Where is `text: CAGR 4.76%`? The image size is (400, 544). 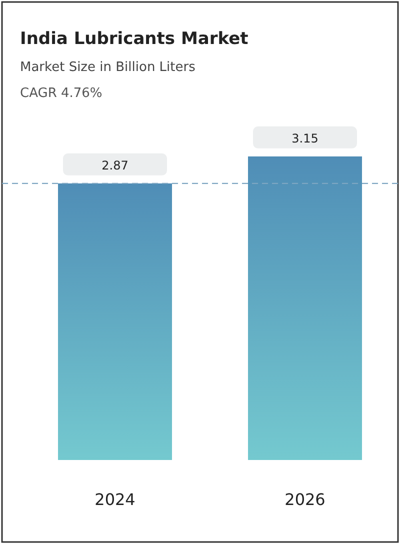 text: CAGR 4.76% is located at coordinates (61, 93).